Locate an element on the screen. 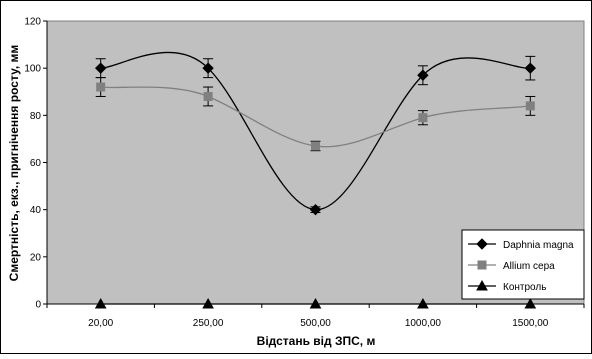 The width and height of the screenshot is (592, 359). y-tick-label: 20 is located at coordinates (36, 257).